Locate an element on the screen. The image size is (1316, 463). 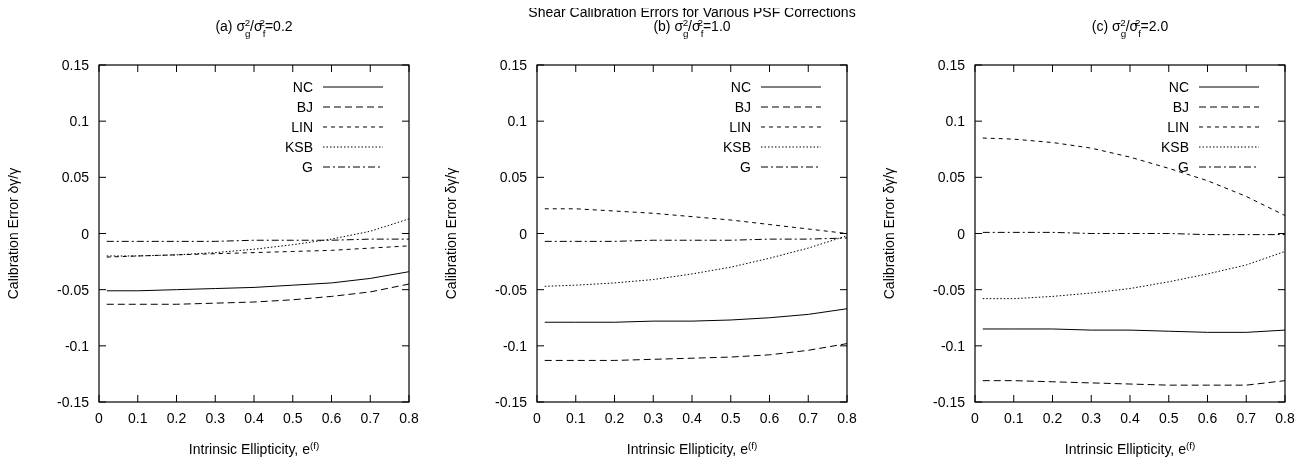
chart-title: (a) σ$_{g}$$^{2}$/σ$_{f}$$^{2}$=0.2 is located at coordinates (254, 27).